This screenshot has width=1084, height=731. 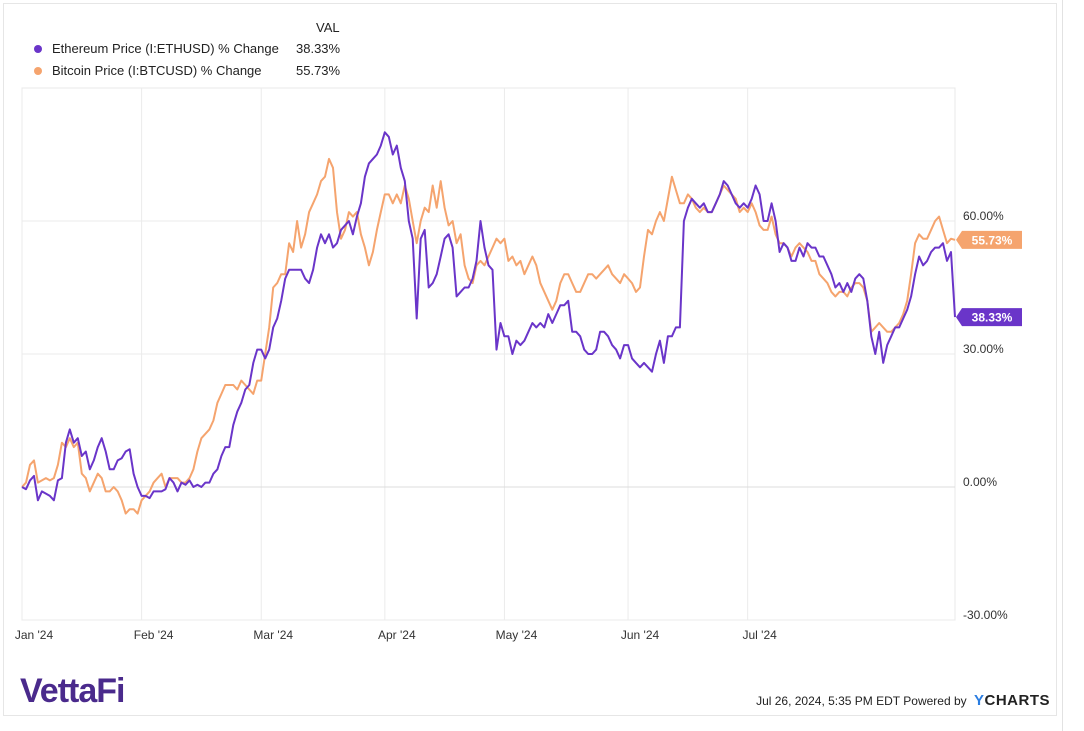 I want to click on x-tick-label: May '24, so click(x=517, y=635).